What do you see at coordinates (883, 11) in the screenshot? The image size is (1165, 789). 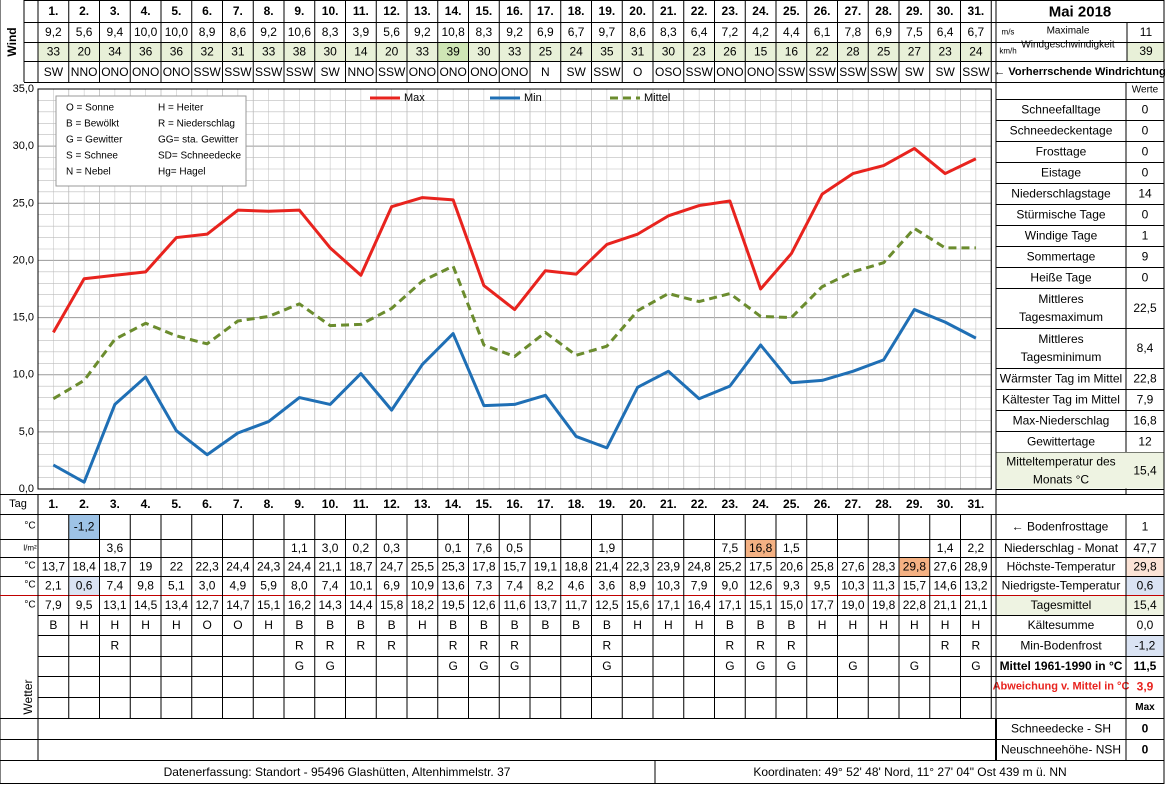 I see `wind-day-label: 28.` at bounding box center [883, 11].